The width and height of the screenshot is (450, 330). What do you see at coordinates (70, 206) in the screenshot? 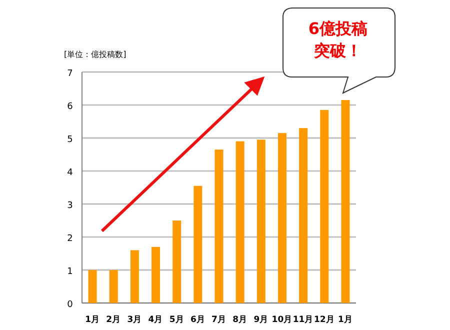
I see `y-tick-label: 3` at bounding box center [70, 206].